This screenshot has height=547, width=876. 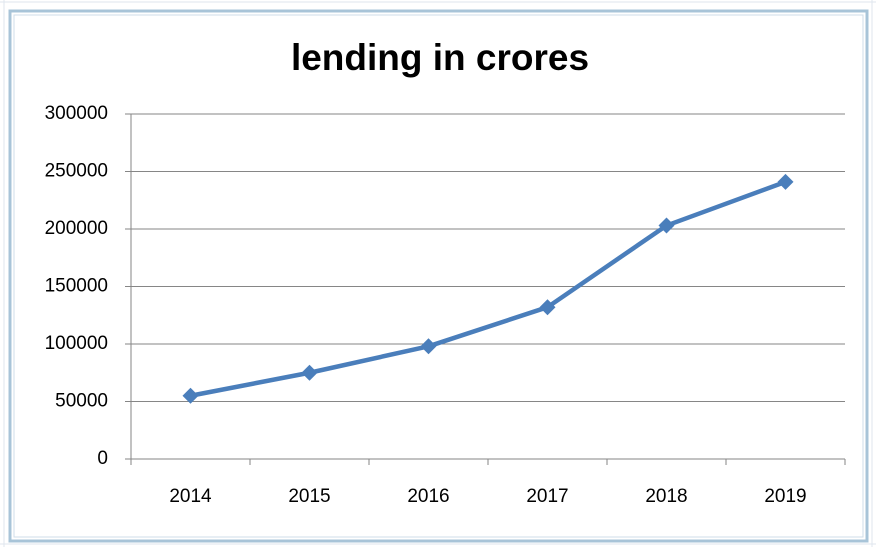 I want to click on y-tick-label: 100000, so click(x=76, y=343).